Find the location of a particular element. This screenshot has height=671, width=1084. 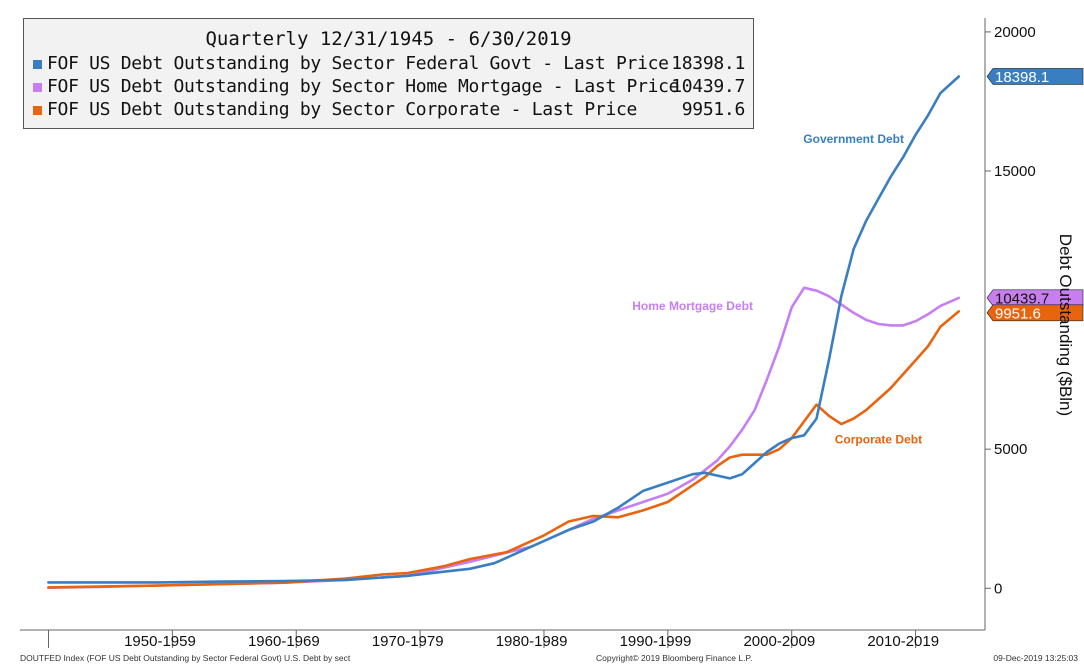

legend-title: Quarterly 12/31/1945 - 6/30/2019 is located at coordinates (388, 39).